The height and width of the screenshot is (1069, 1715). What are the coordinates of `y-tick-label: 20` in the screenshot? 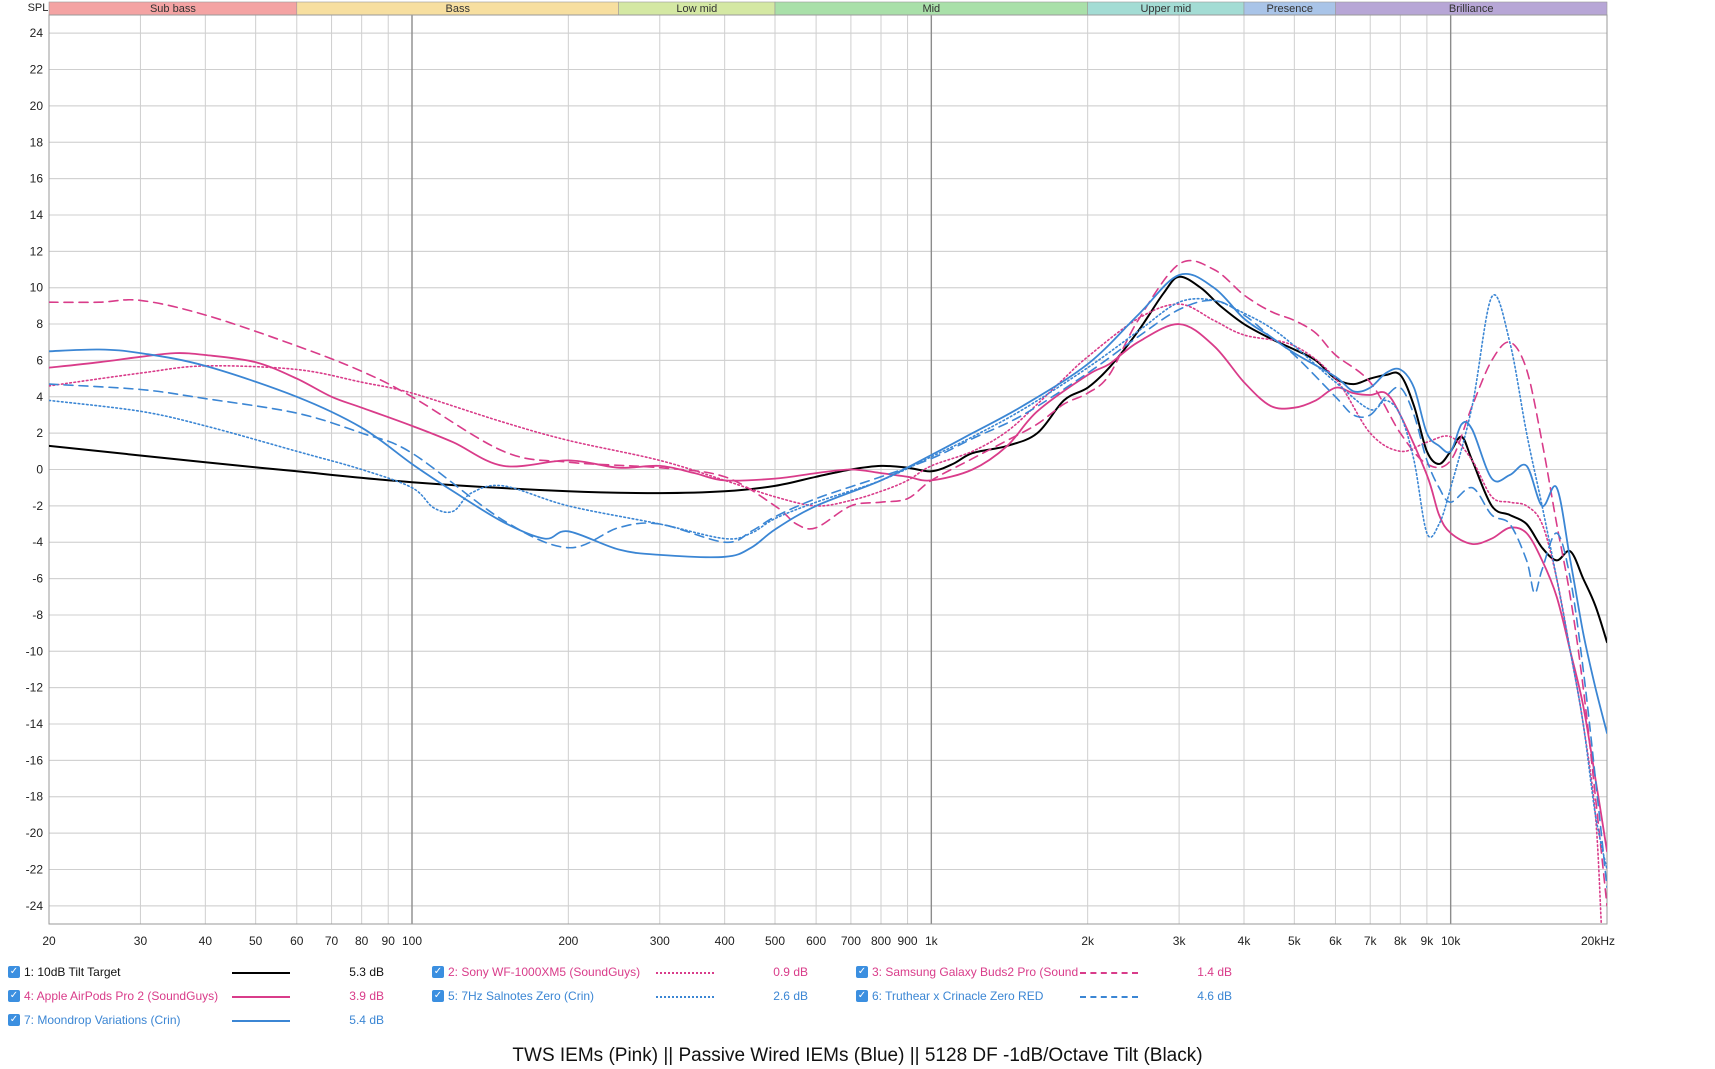 It's located at (37, 106).